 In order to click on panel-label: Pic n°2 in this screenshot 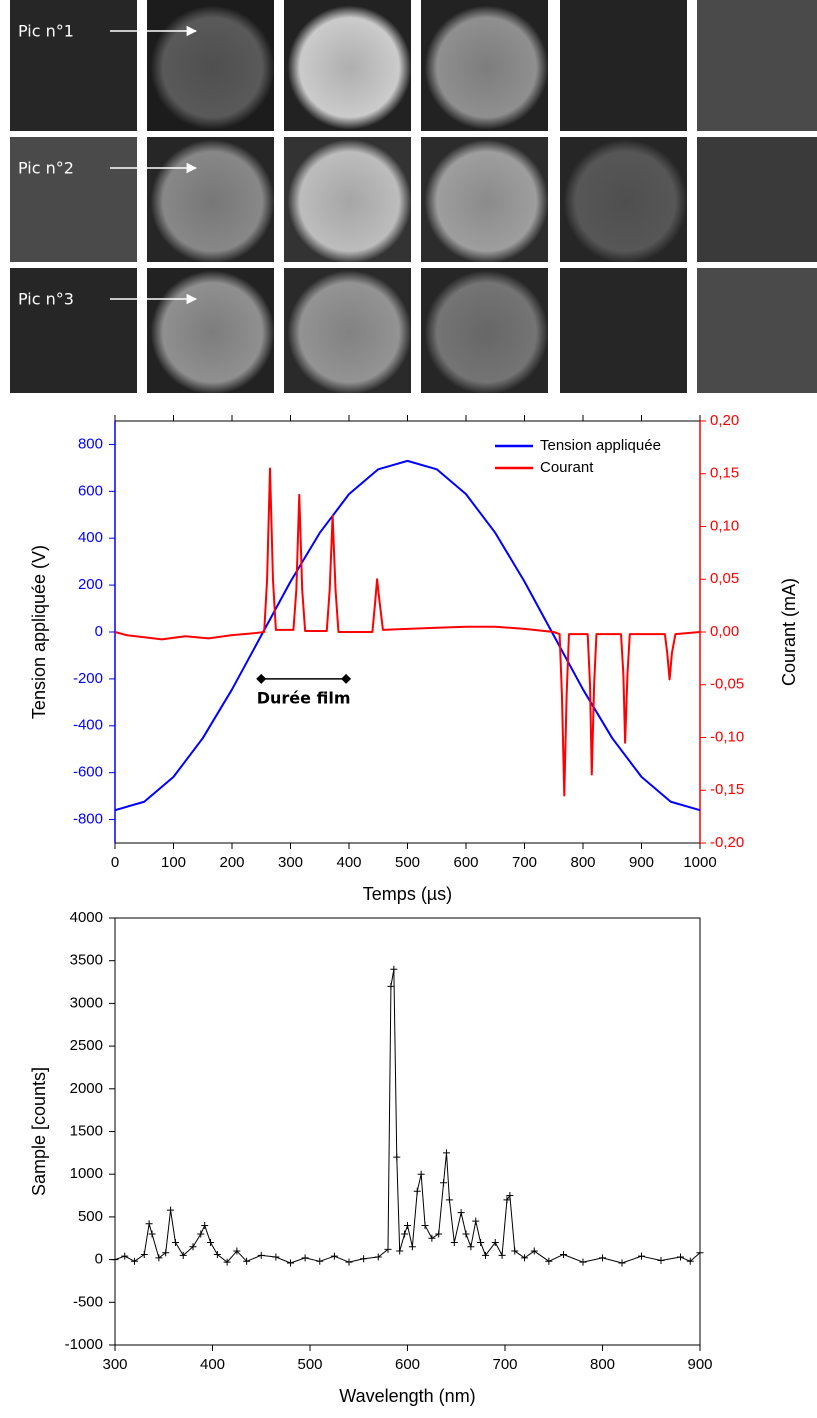, I will do `click(46, 168)`.